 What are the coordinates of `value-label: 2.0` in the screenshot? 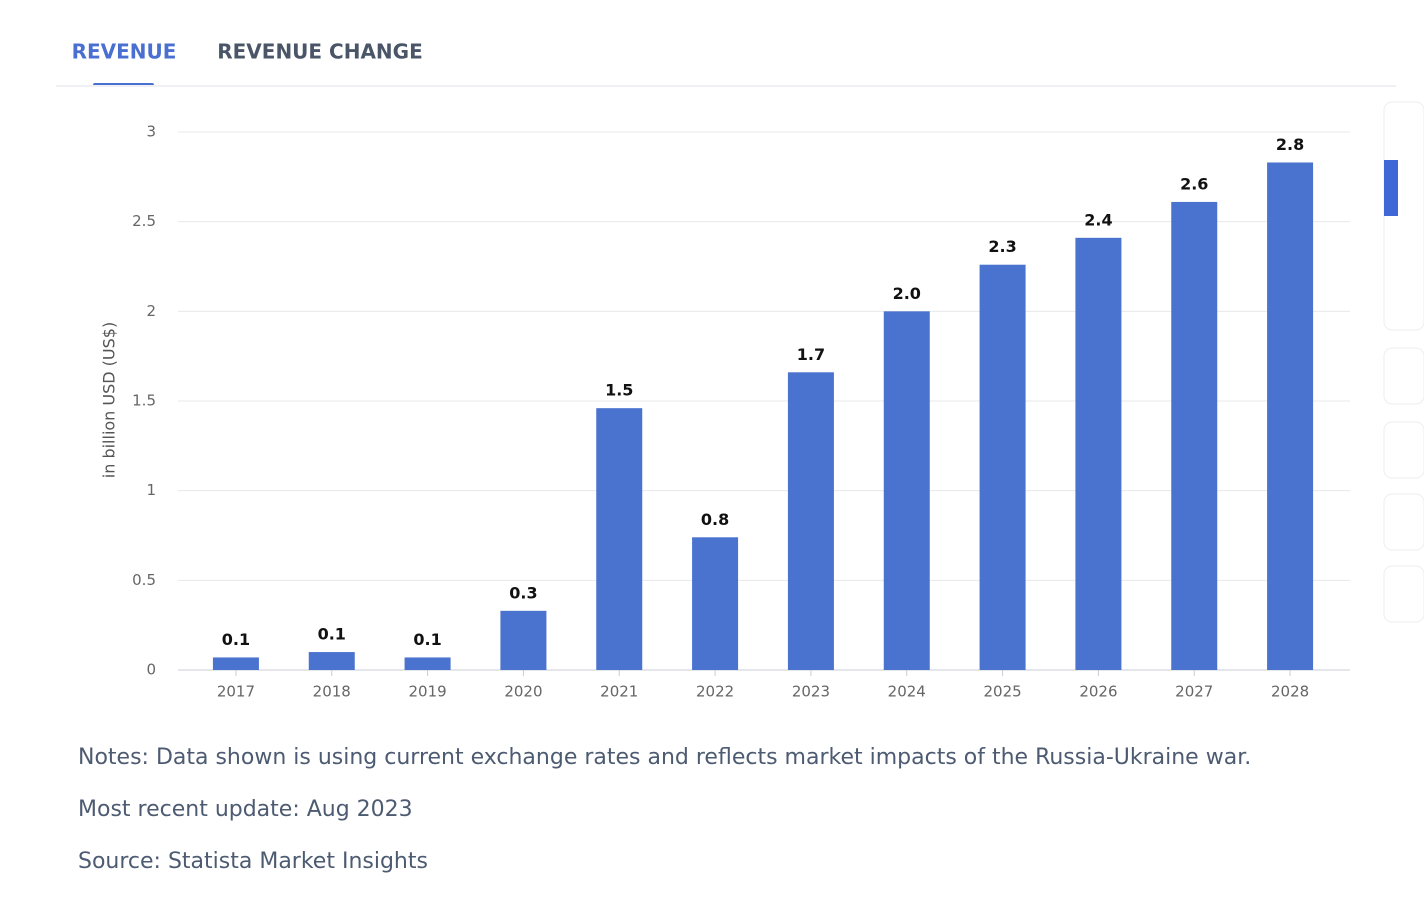 It's located at (907, 293).